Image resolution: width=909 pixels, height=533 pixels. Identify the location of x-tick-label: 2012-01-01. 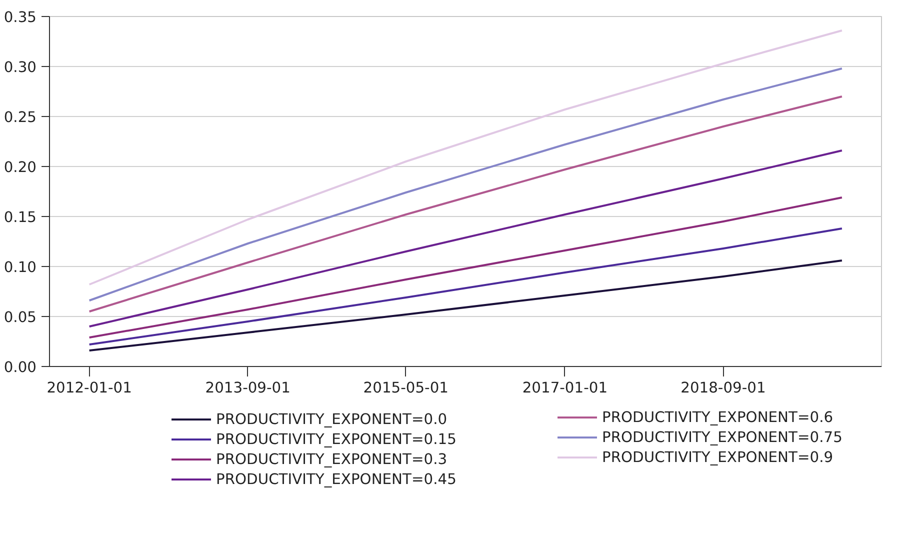
(89, 388).